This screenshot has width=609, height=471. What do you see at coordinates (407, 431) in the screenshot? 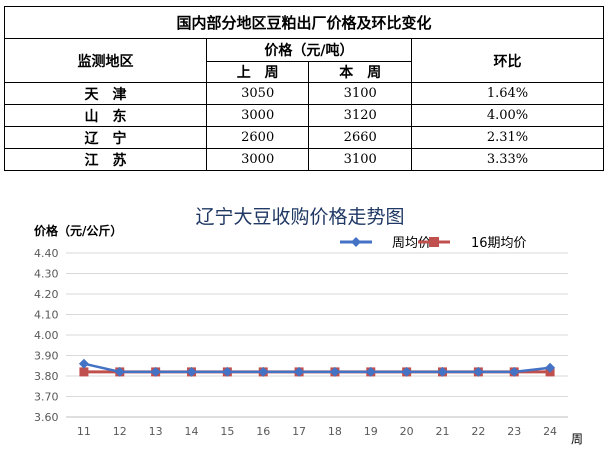
I see `x-tick-label: 20` at bounding box center [407, 431].